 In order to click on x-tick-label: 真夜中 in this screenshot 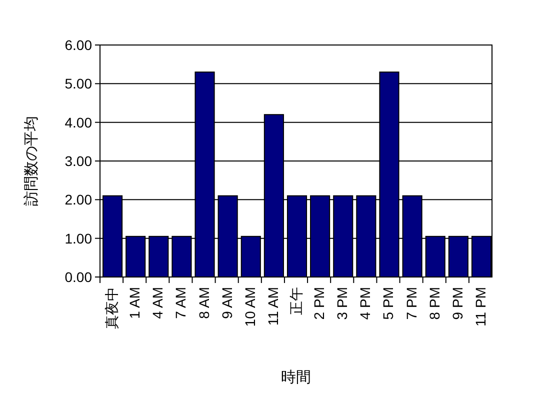, I will do `click(112, 308)`.